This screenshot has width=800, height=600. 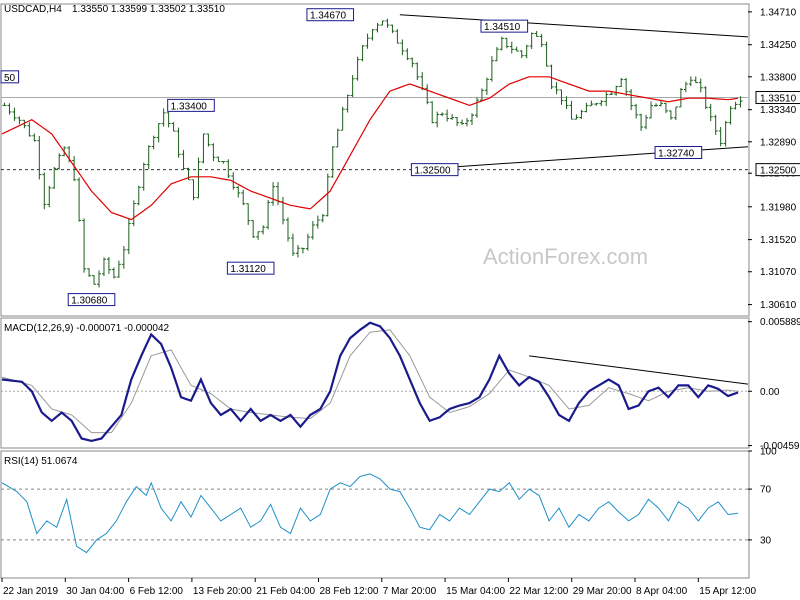 I want to click on y-tick-label: 1.32890, so click(x=778, y=142).